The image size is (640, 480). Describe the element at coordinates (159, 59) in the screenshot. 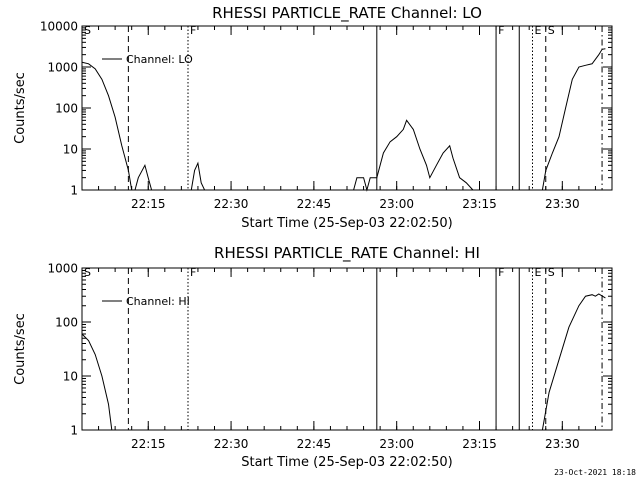

I see `legend-label: Channel: LO` at that location.